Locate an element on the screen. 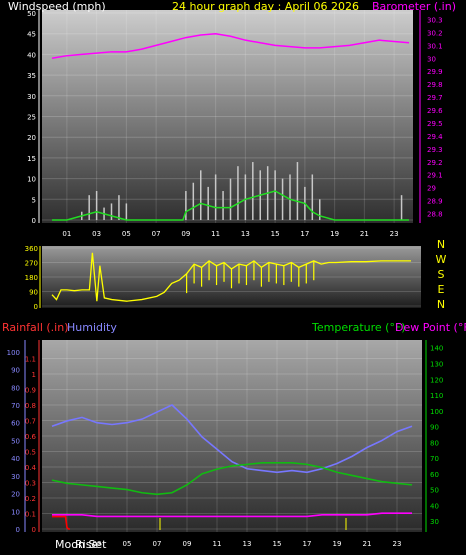 The width and height of the screenshot is (466, 555). baro-axis-tick: 29.5 is located at coordinates (435, 124).